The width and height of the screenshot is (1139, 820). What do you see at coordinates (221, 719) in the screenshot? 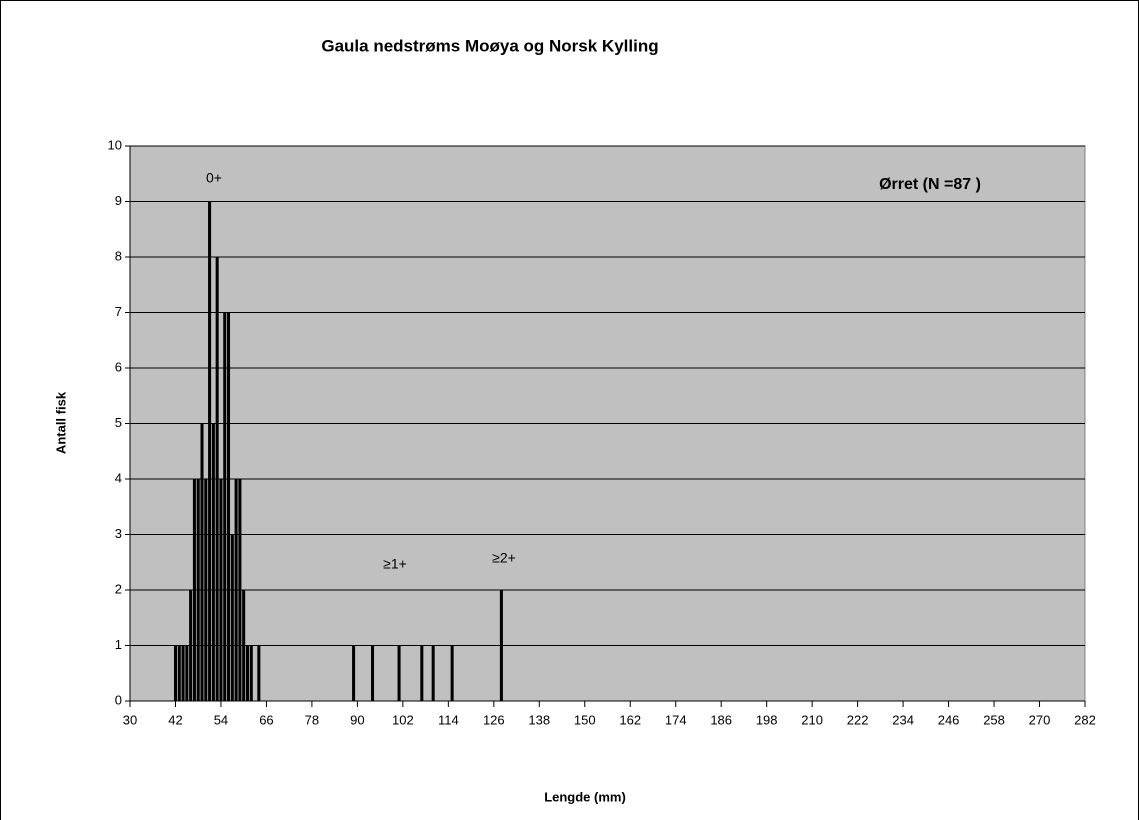
I see `x-tick-label: 54` at bounding box center [221, 719].